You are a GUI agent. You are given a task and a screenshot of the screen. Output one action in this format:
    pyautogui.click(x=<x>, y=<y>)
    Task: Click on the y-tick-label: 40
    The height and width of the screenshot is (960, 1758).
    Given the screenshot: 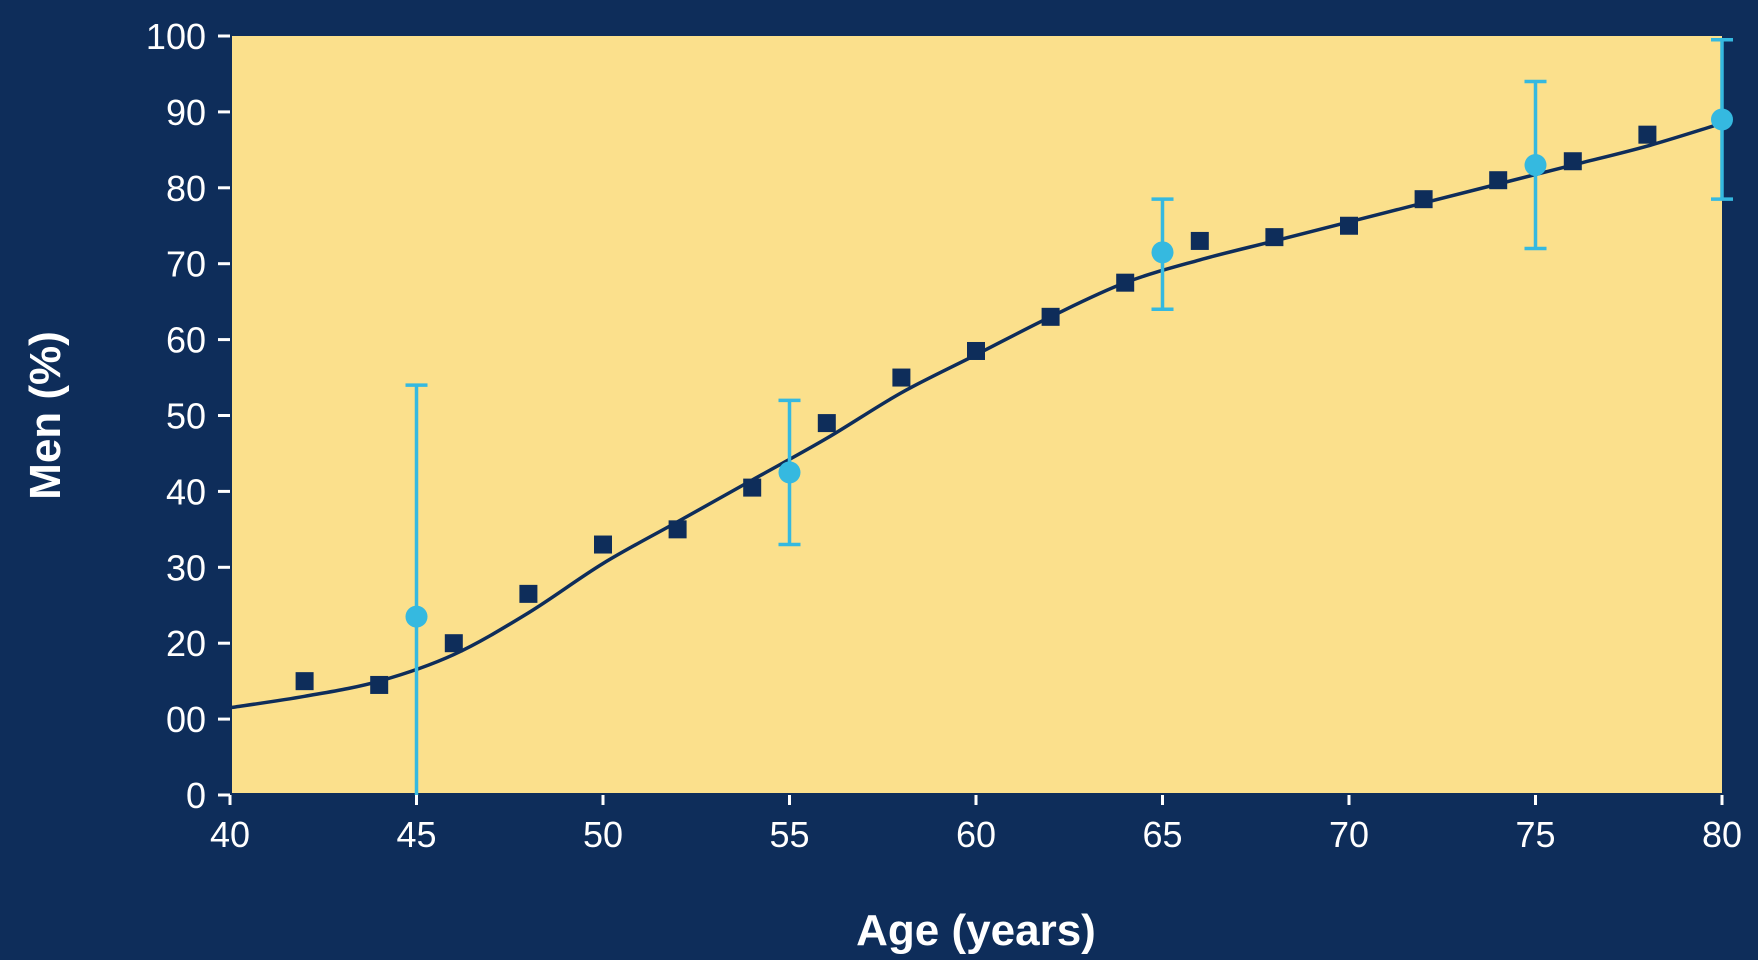 What is the action you would take?
    pyautogui.click(x=186, y=491)
    